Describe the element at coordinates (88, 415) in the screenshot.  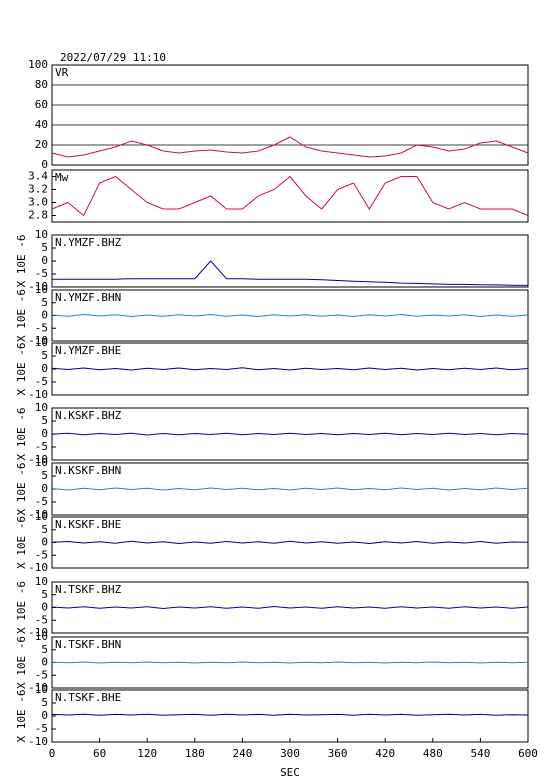
I see `panel-label: N.KSKF.BHZ` at that location.